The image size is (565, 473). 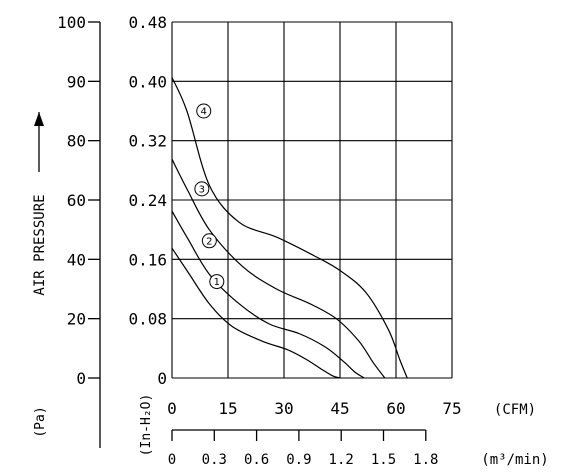 What do you see at coordinates (283, 408) in the screenshot?
I see `cfm-tick-label: 30` at bounding box center [283, 408].